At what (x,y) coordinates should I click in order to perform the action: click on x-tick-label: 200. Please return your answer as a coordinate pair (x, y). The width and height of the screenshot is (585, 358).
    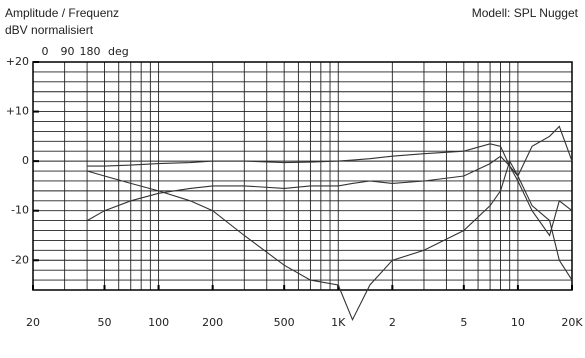
    Looking at the image, I should click on (212, 322).